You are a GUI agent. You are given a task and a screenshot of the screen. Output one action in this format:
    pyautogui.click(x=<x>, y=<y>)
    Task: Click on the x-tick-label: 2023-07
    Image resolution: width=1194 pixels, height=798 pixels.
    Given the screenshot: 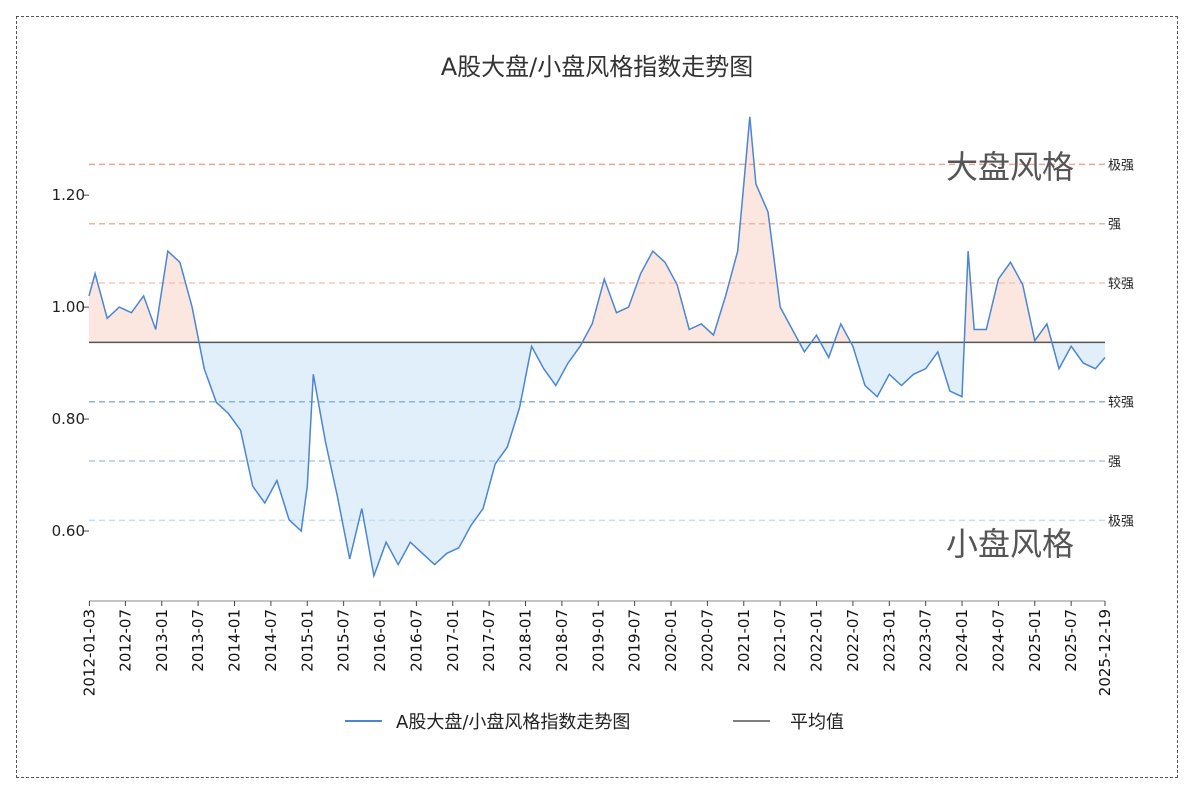 What is the action you would take?
    pyautogui.click(x=926, y=640)
    